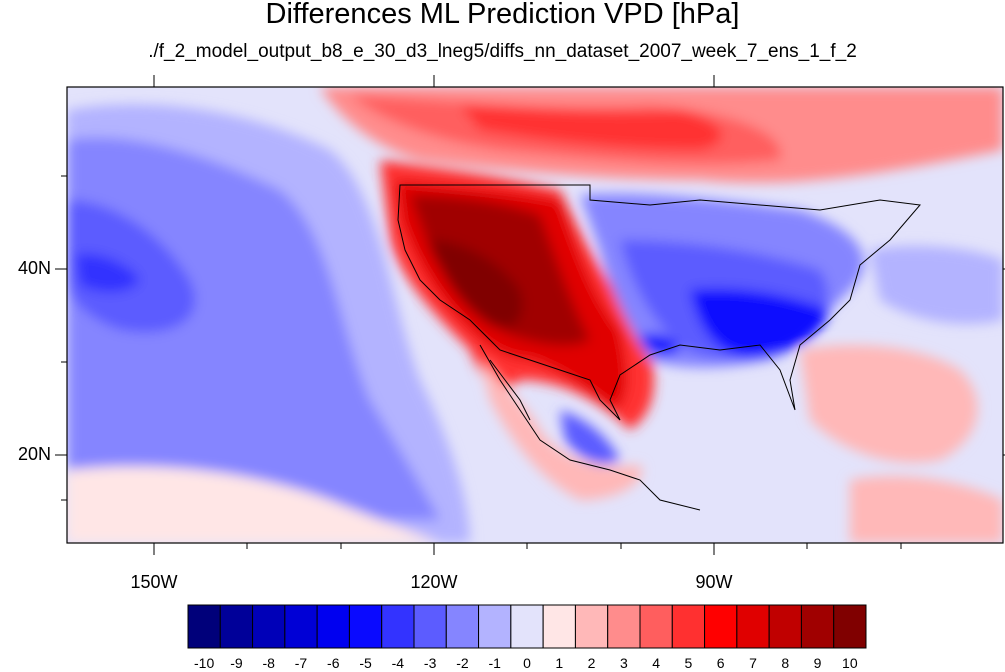 The image size is (1005, 672). What do you see at coordinates (785, 663) in the screenshot?
I see `colorbar-tick-label: 8` at bounding box center [785, 663].